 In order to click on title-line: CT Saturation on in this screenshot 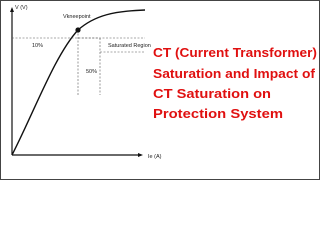, I will do `click(212, 93)`.